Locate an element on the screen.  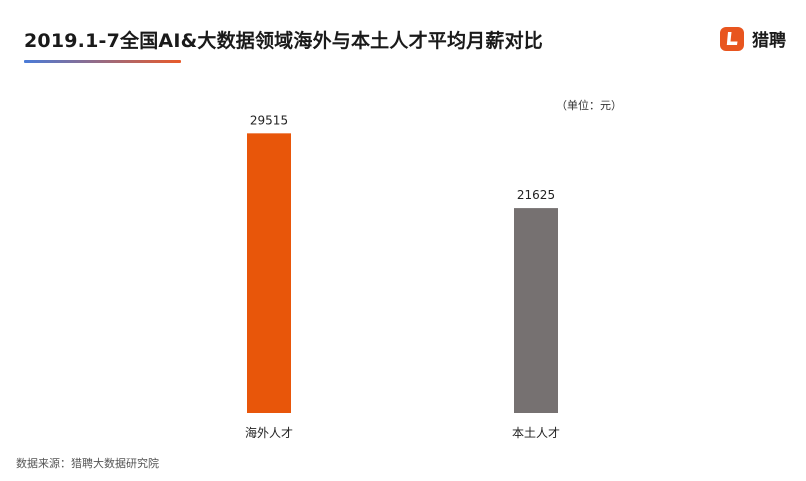
title-underline is located at coordinates (102, 61).